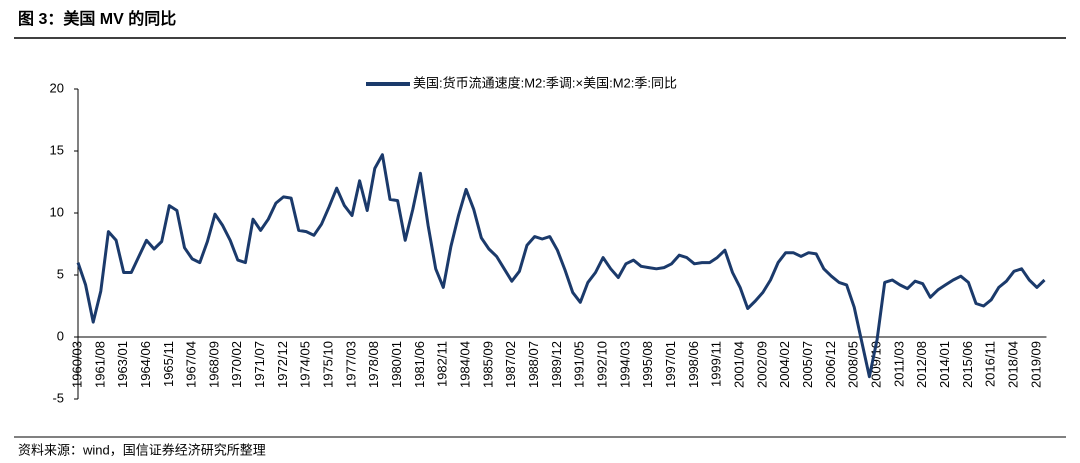  What do you see at coordinates (60, 273) in the screenshot?
I see `y-tick-label: 5` at bounding box center [60, 273].